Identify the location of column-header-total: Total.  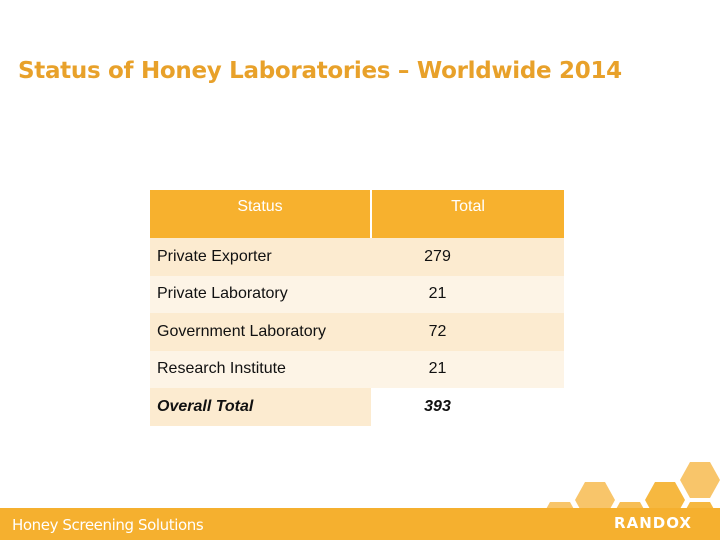
(467, 214).